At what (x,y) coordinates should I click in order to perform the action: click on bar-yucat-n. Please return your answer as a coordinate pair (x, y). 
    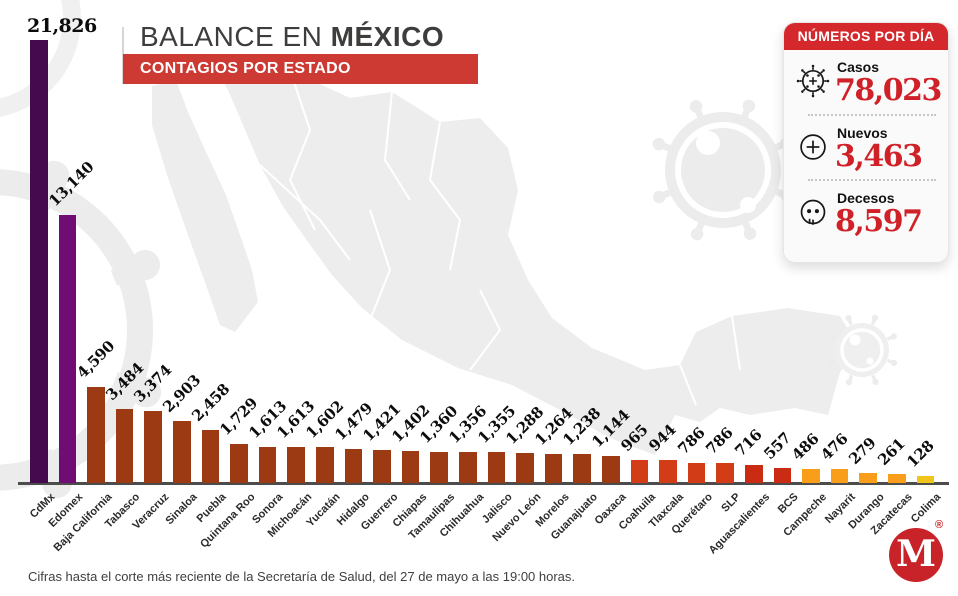
    Looking at the image, I should click on (325, 464).